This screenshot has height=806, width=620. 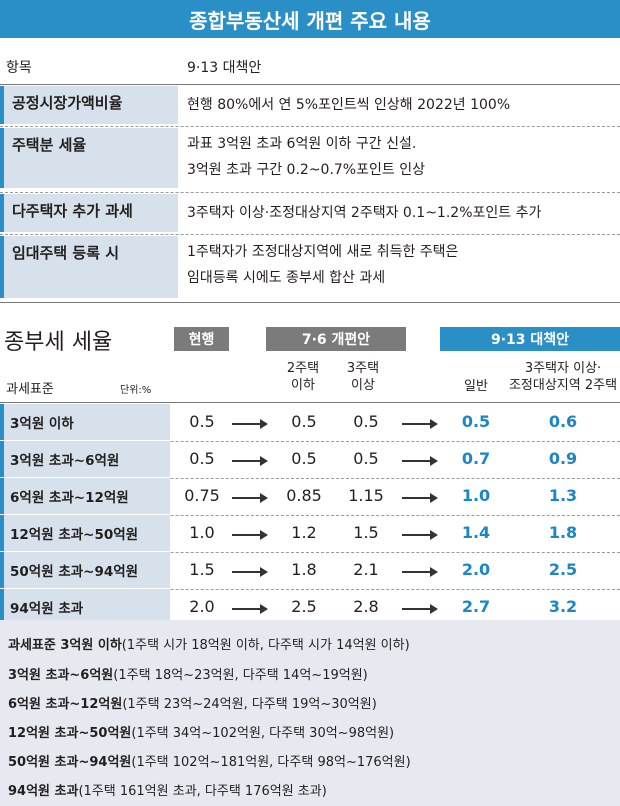 What do you see at coordinates (304, 532) in the screenshot?
I see `rate-7-6-2house: 1.2` at bounding box center [304, 532].